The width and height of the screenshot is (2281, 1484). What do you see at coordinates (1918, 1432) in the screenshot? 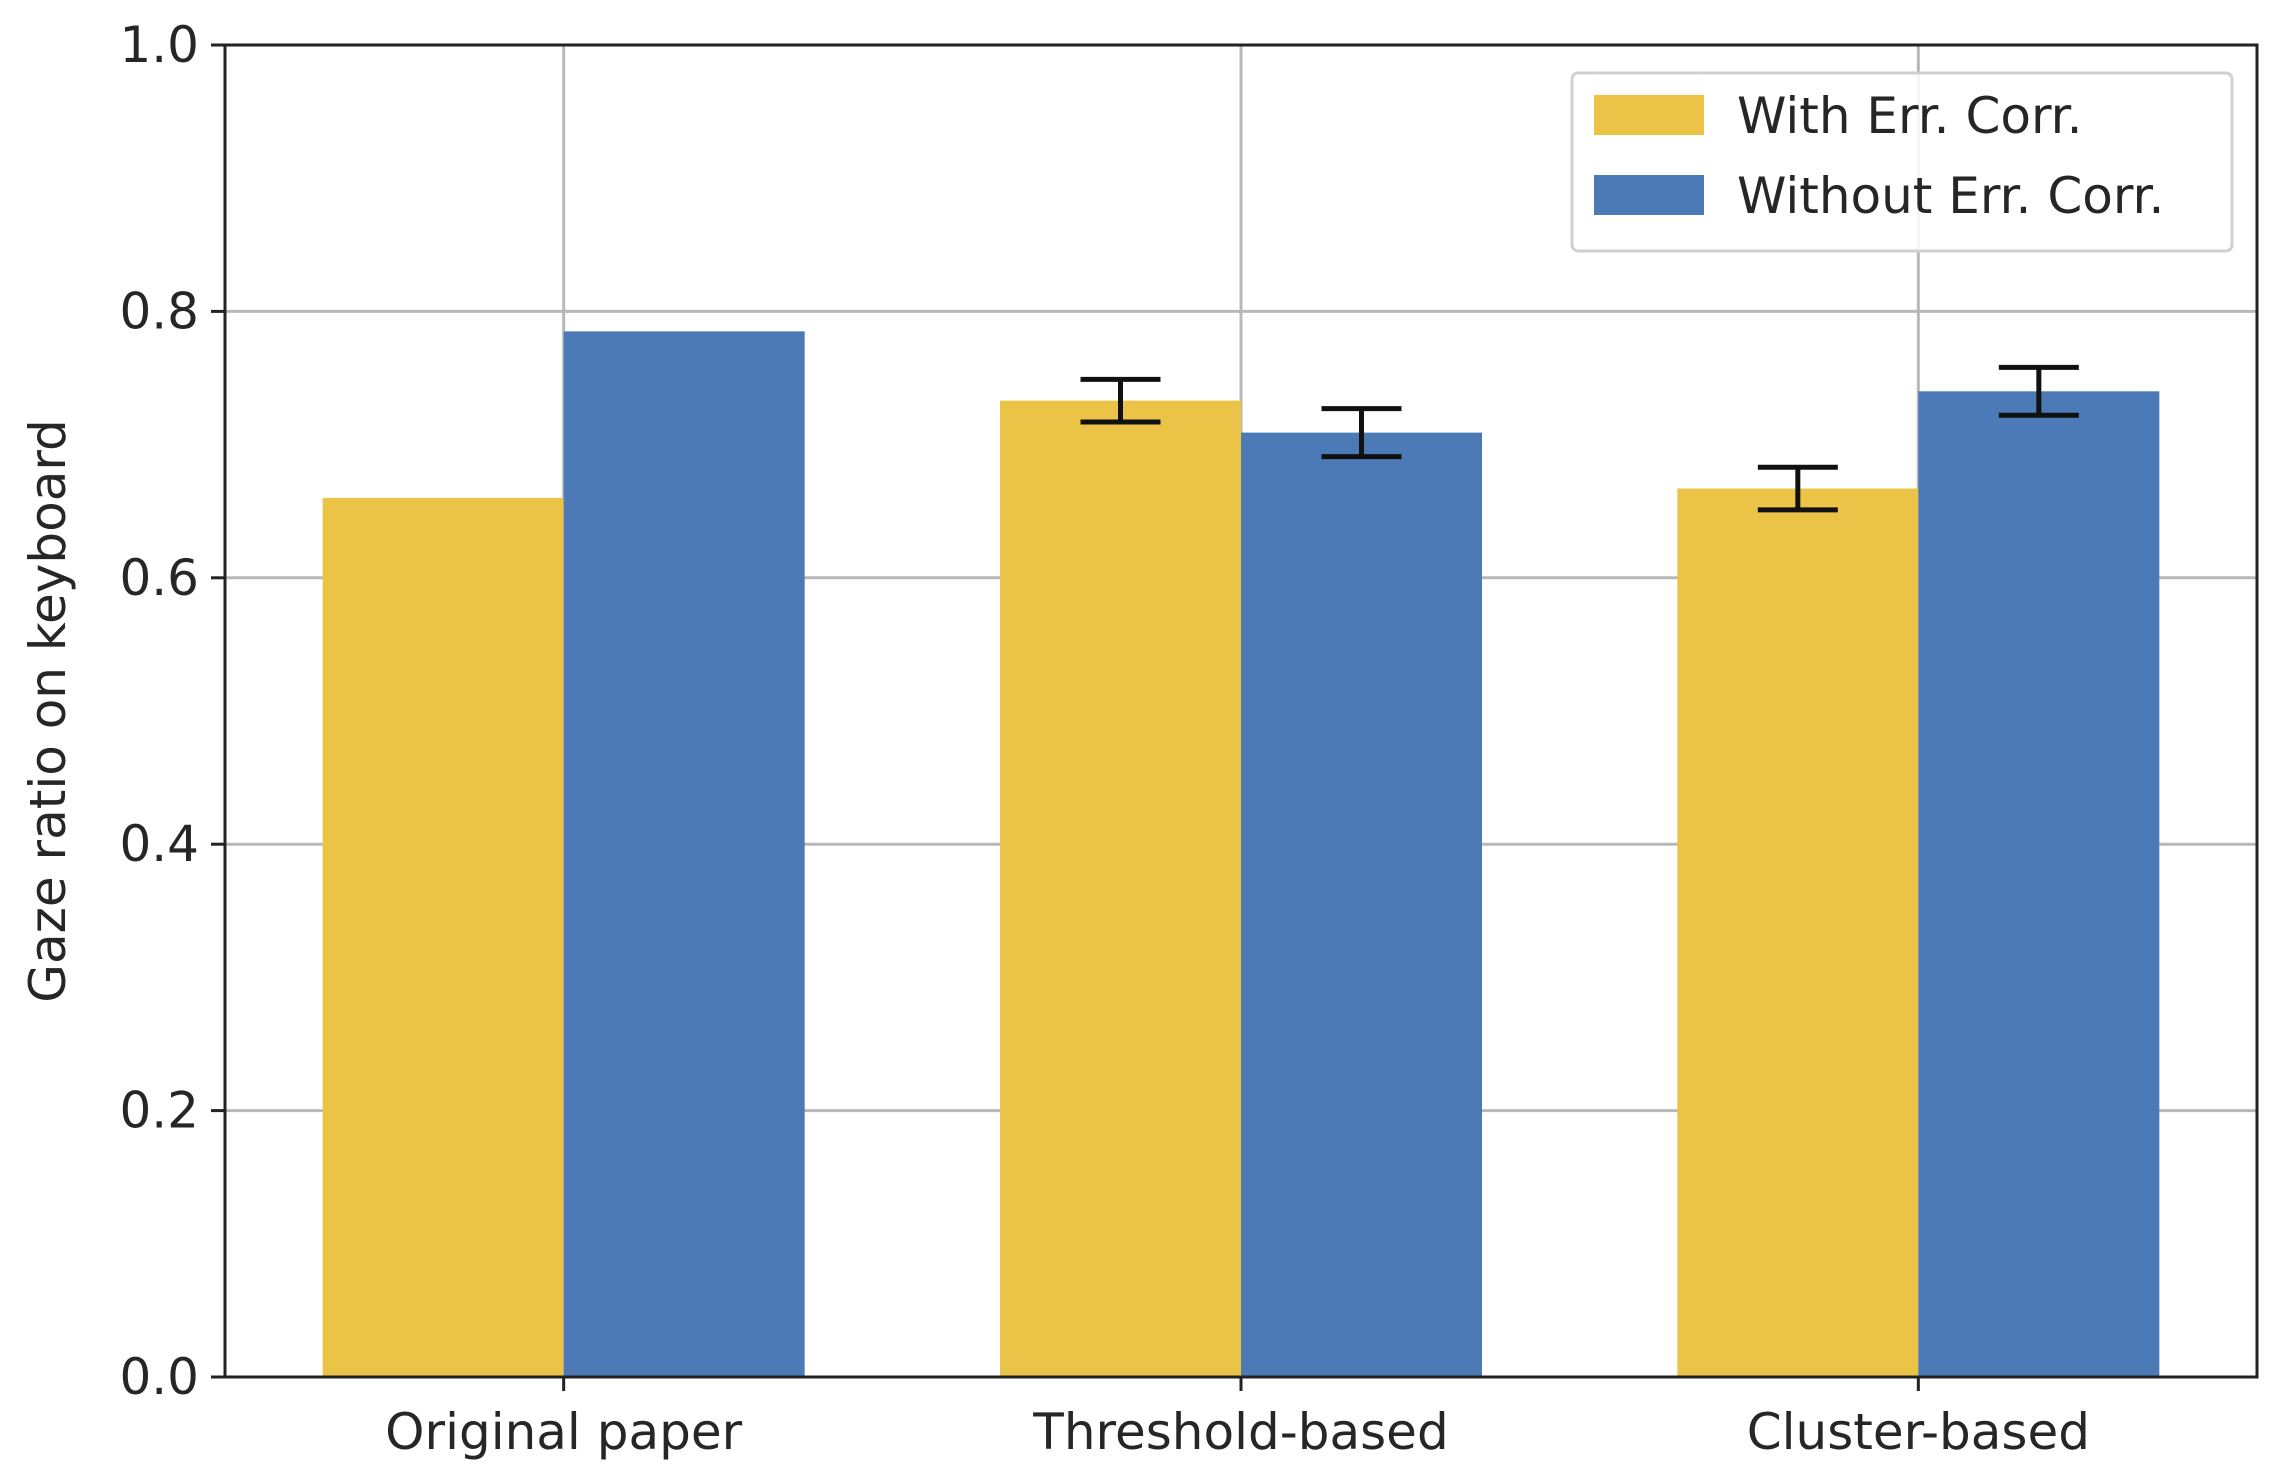
I see `x-tick-label: Cluster-based` at bounding box center [1918, 1432].